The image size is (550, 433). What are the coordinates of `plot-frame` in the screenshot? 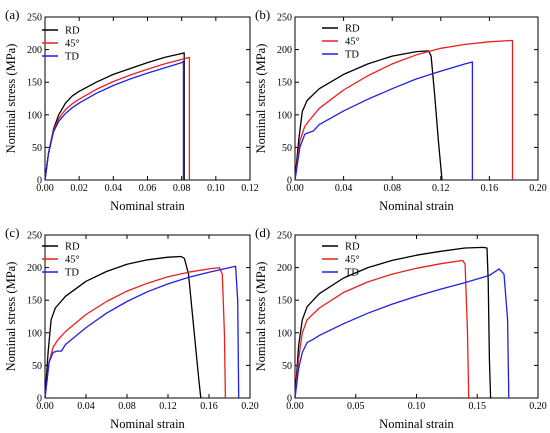 It's located at (147, 316).